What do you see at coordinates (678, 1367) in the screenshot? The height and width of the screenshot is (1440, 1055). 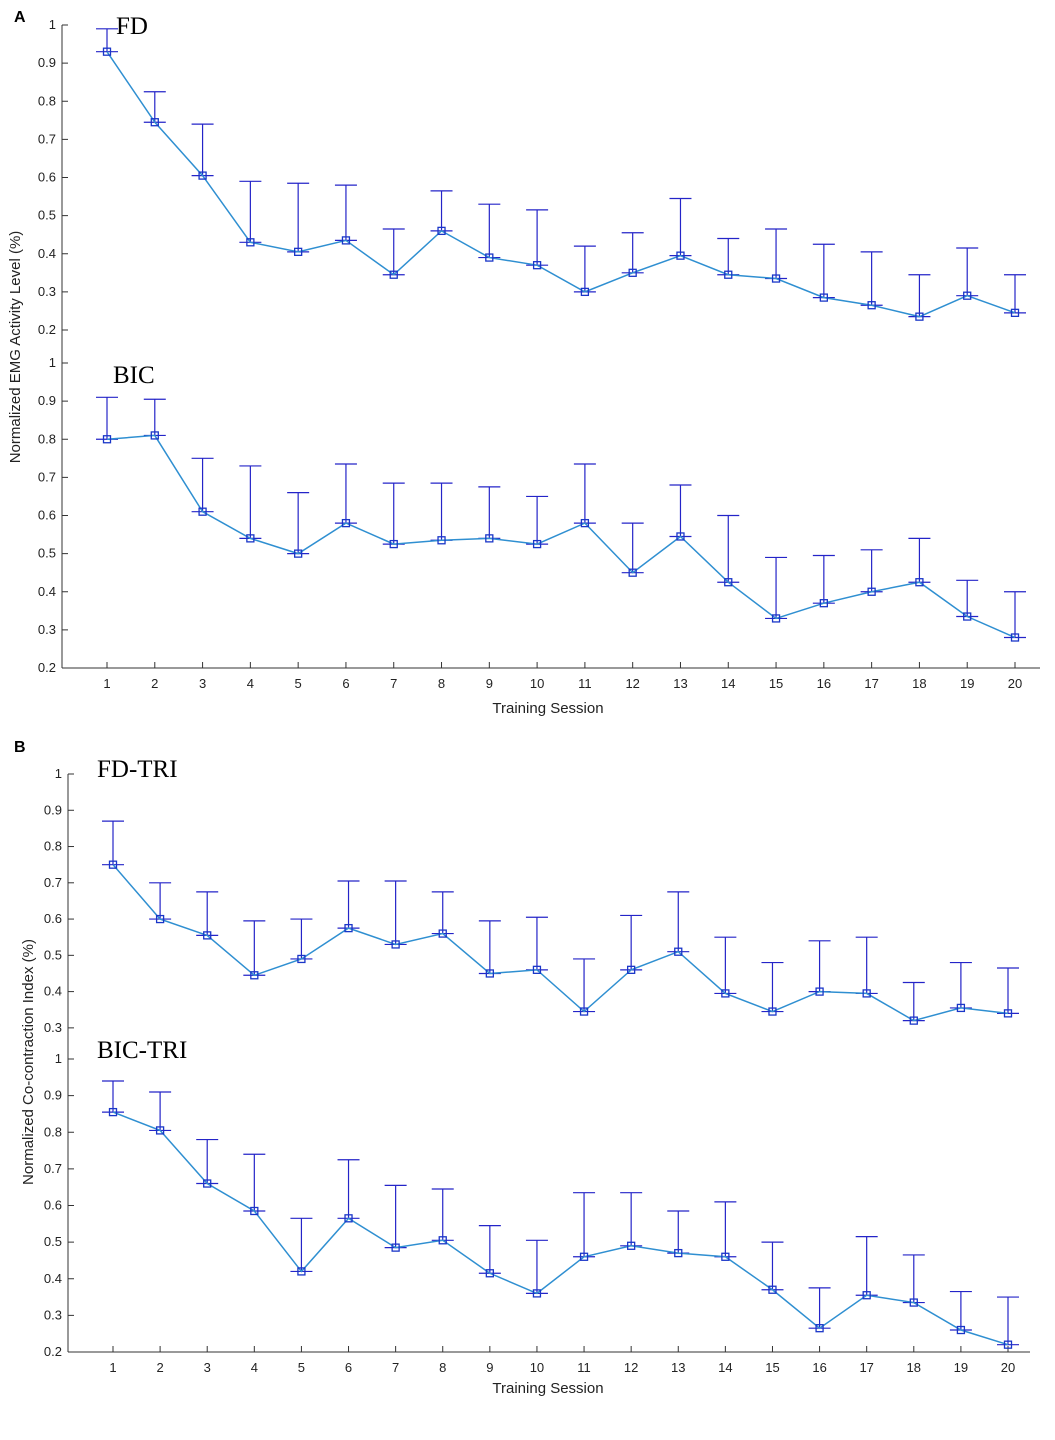 I see `panel-b-x-tick-label: 13` at bounding box center [678, 1367].